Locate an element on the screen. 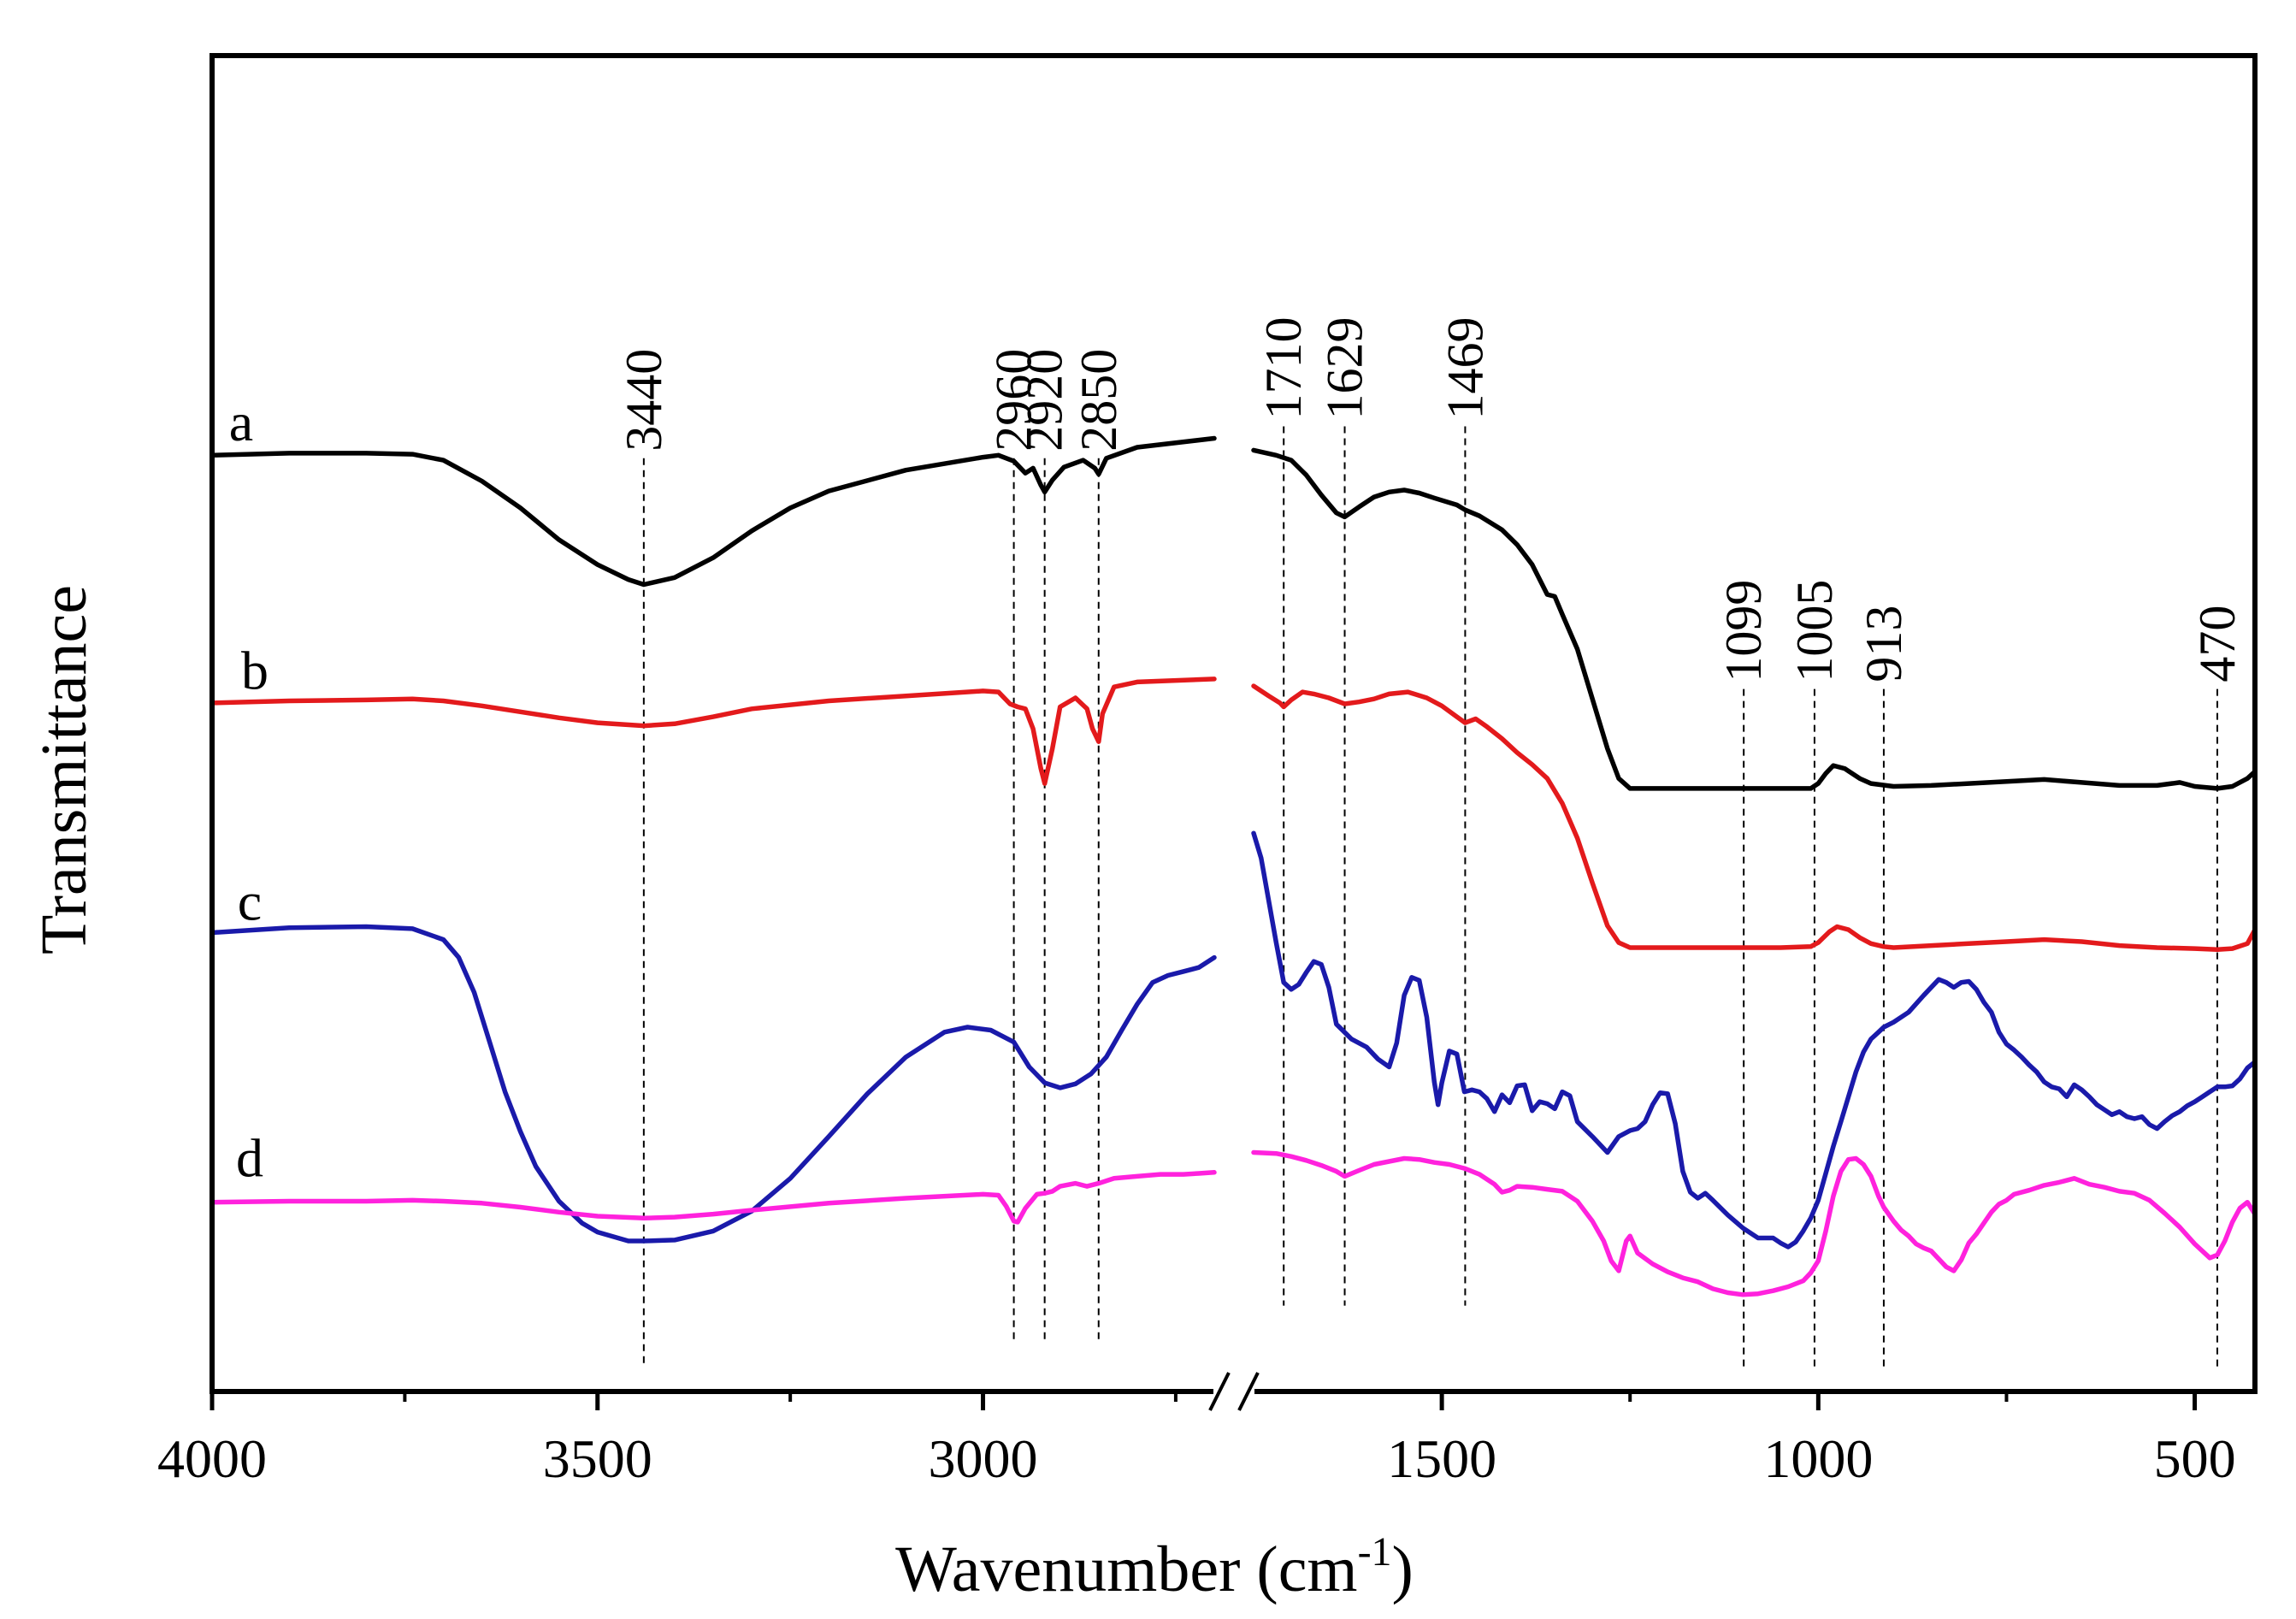  x-axis-label: Wavenumber (cm-1) is located at coordinates (1154, 1567).